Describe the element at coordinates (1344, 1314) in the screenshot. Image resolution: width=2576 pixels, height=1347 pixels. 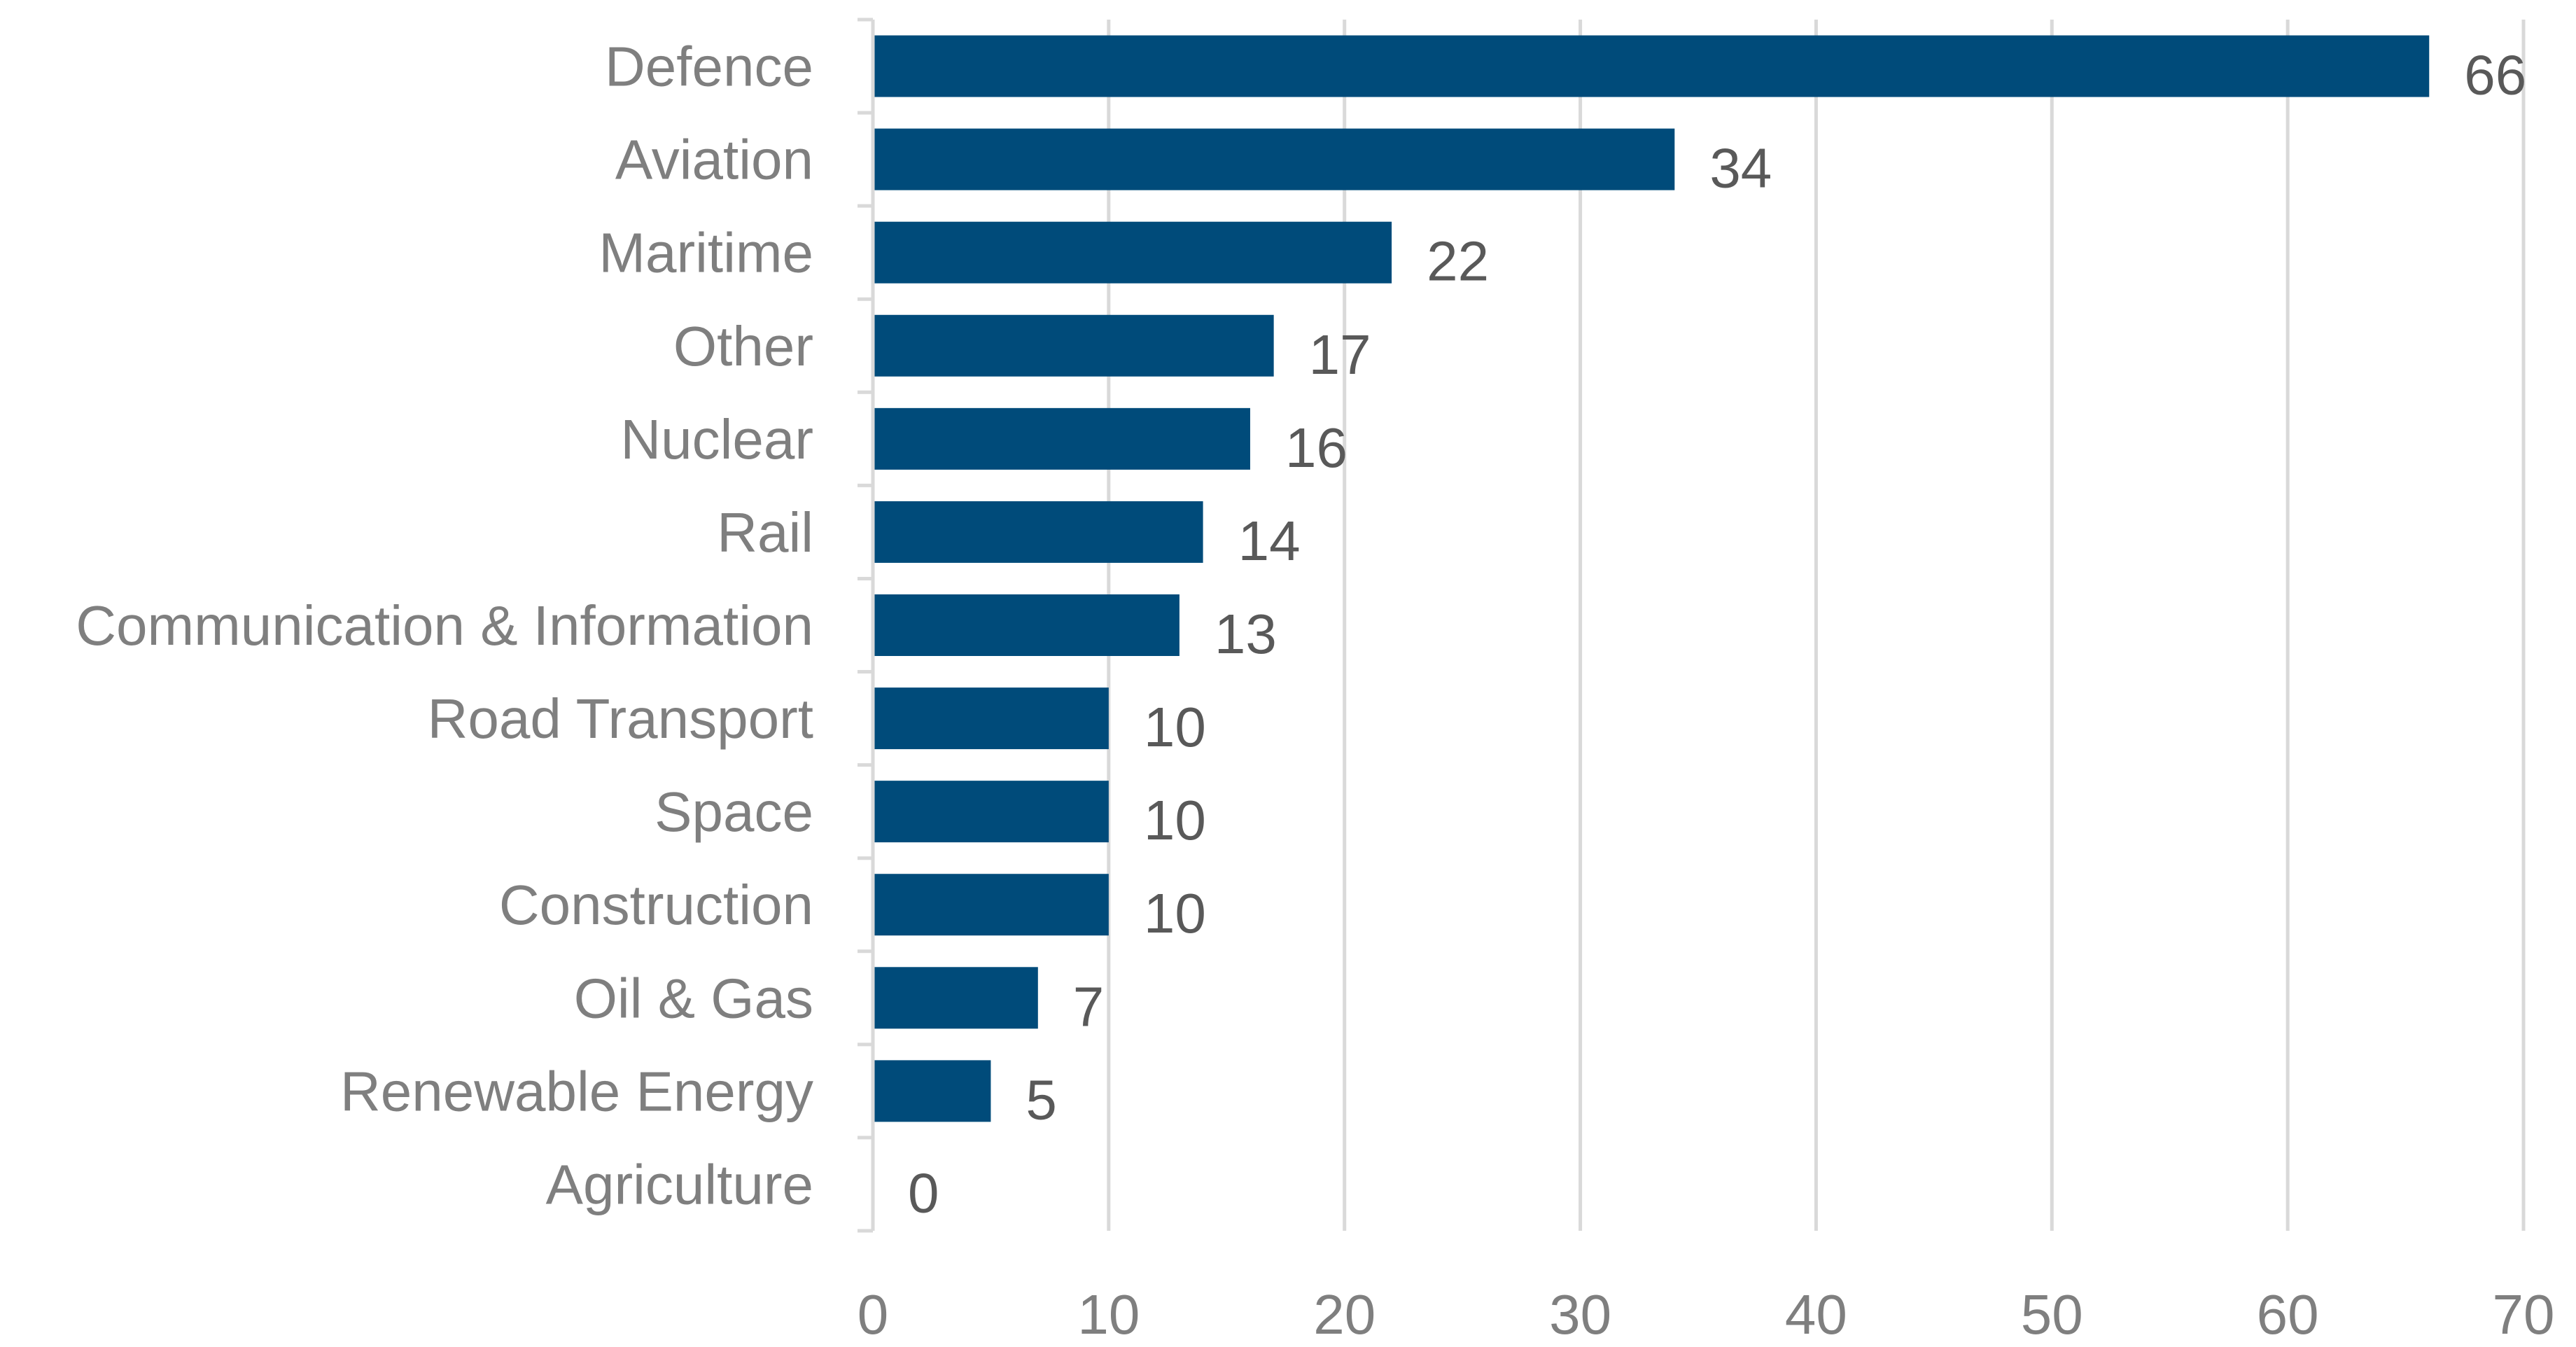
I see `x-tick-label-20: 20` at that location.